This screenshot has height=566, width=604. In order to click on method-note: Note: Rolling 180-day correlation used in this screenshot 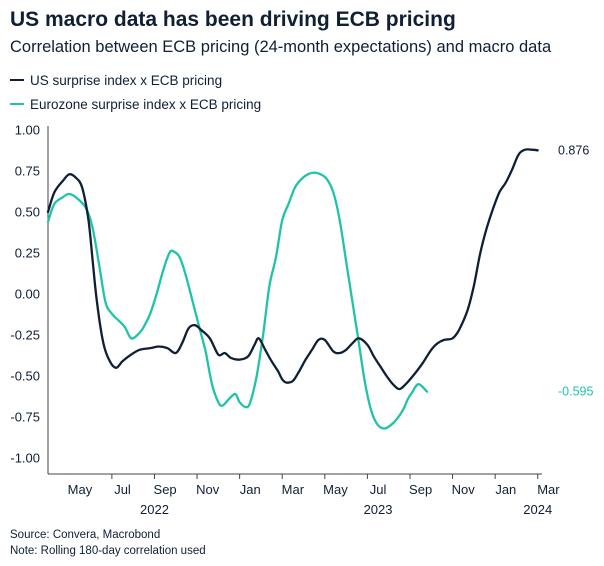, I will do `click(108, 551)`.